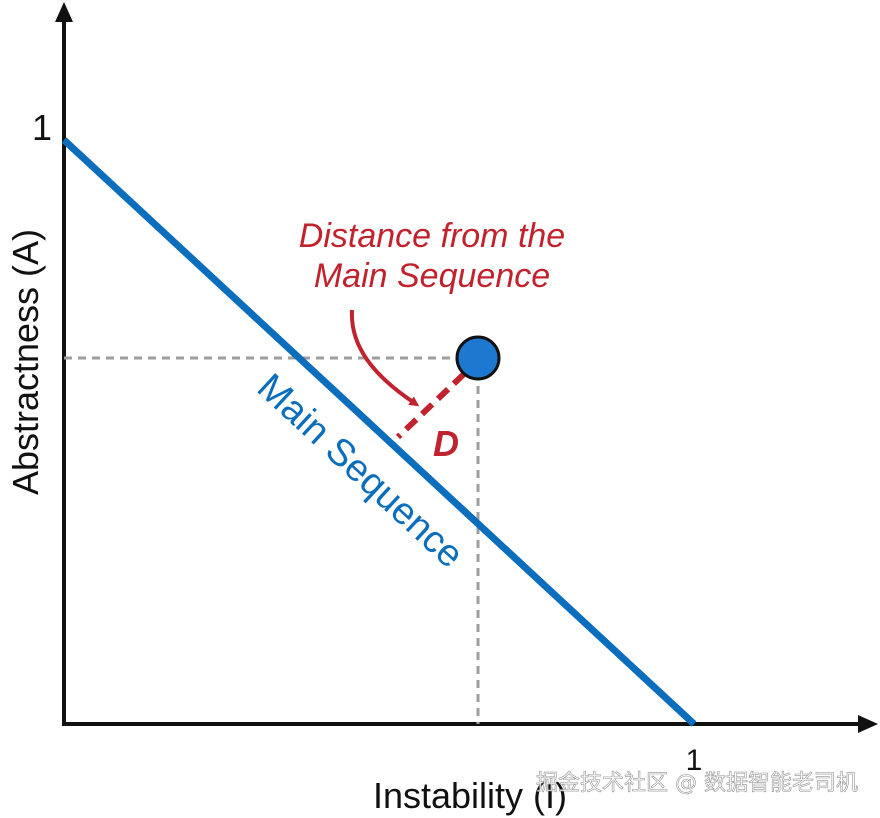 The width and height of the screenshot is (880, 818). I want to click on x-axis-max-tick: 1, so click(694, 760).